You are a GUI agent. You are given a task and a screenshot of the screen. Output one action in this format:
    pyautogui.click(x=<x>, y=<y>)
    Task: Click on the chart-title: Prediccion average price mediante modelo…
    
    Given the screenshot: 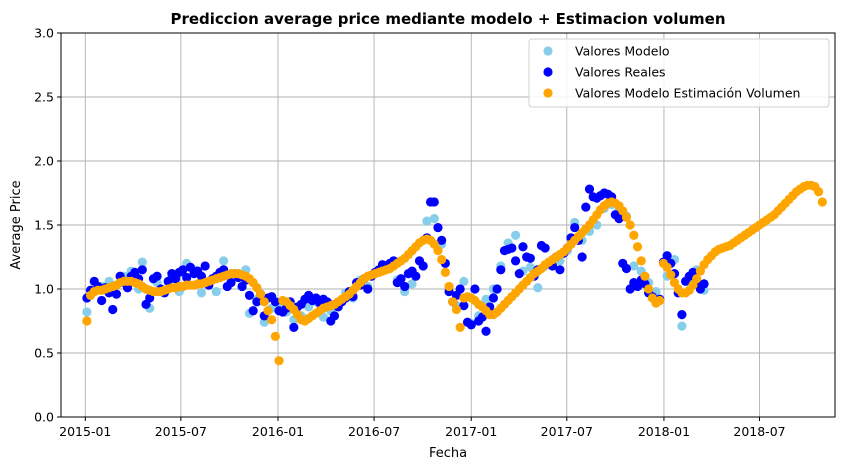 What is the action you would take?
    pyautogui.click(x=447, y=19)
    